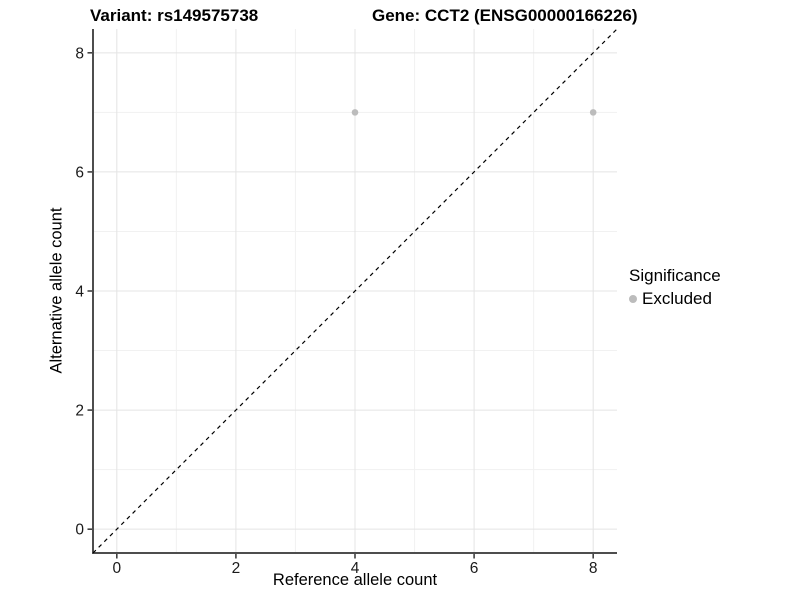  I want to click on x-tick-label: 8, so click(593, 568).